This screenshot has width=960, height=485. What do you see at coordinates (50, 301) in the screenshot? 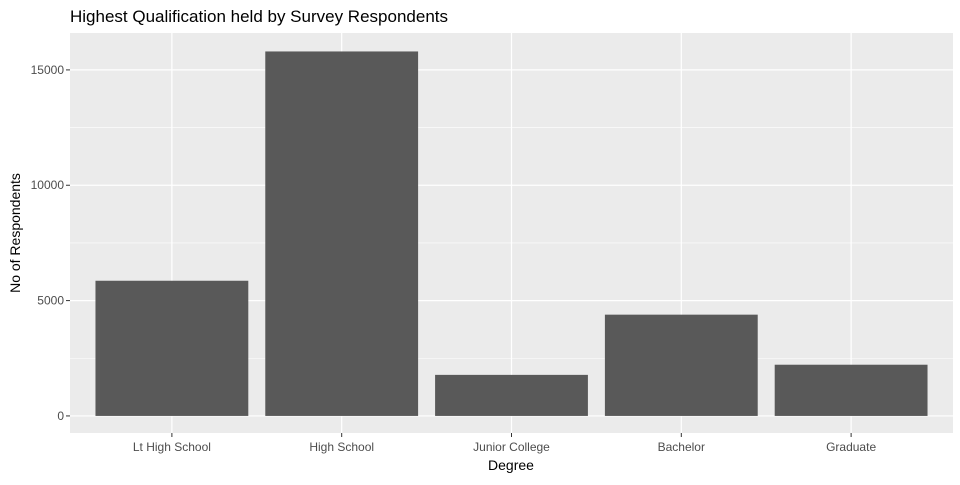
I see `y-tick-label: 5000` at bounding box center [50, 301].